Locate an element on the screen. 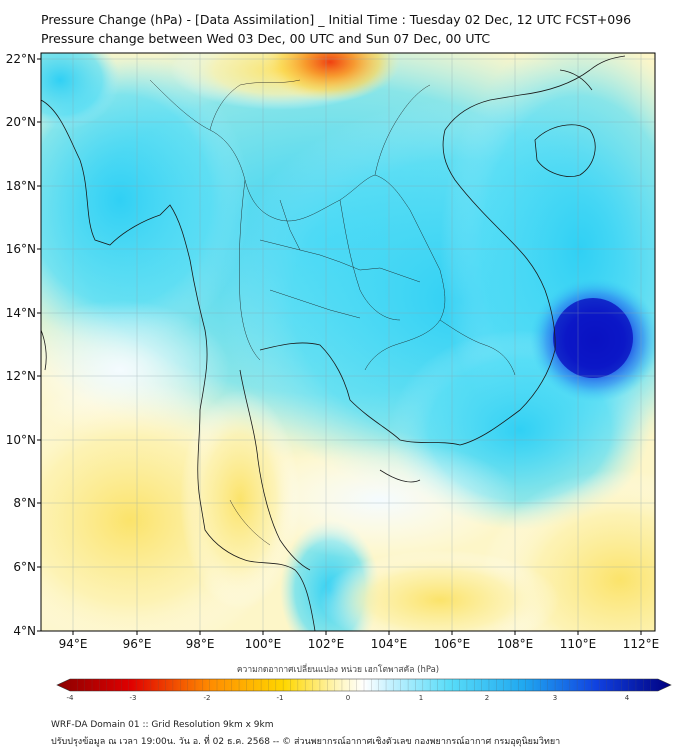 Image resolution: width=676 pixels, height=756 pixels. cbar-tick-label: -4 is located at coordinates (71, 698).